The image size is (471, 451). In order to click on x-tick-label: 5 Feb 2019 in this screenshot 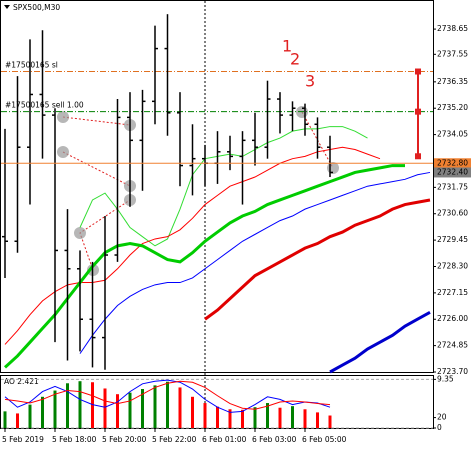, I will do `click(23, 439)`.